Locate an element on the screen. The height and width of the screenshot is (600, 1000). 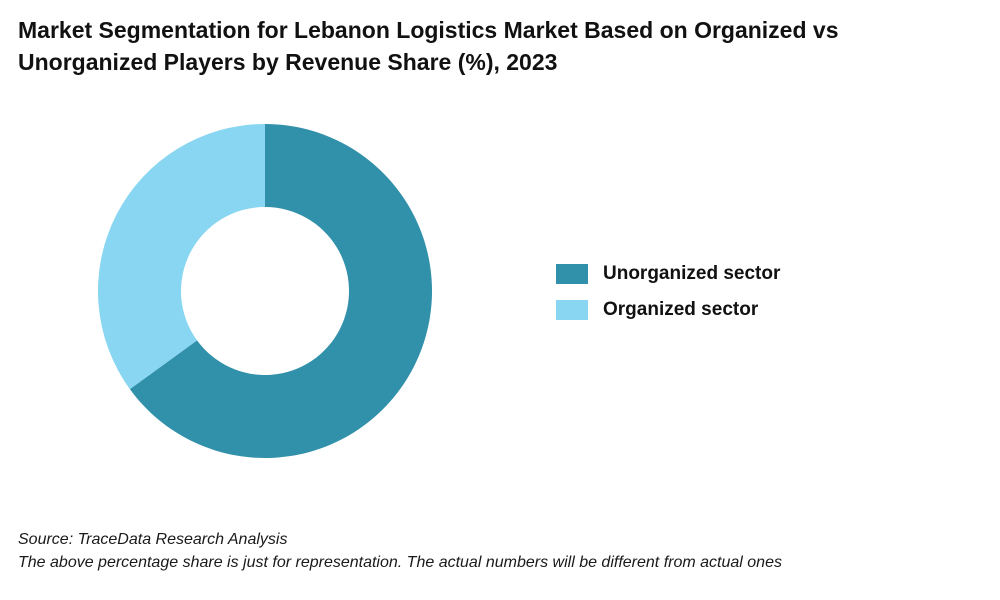
legend-swatch-organized is located at coordinates (572, 310).